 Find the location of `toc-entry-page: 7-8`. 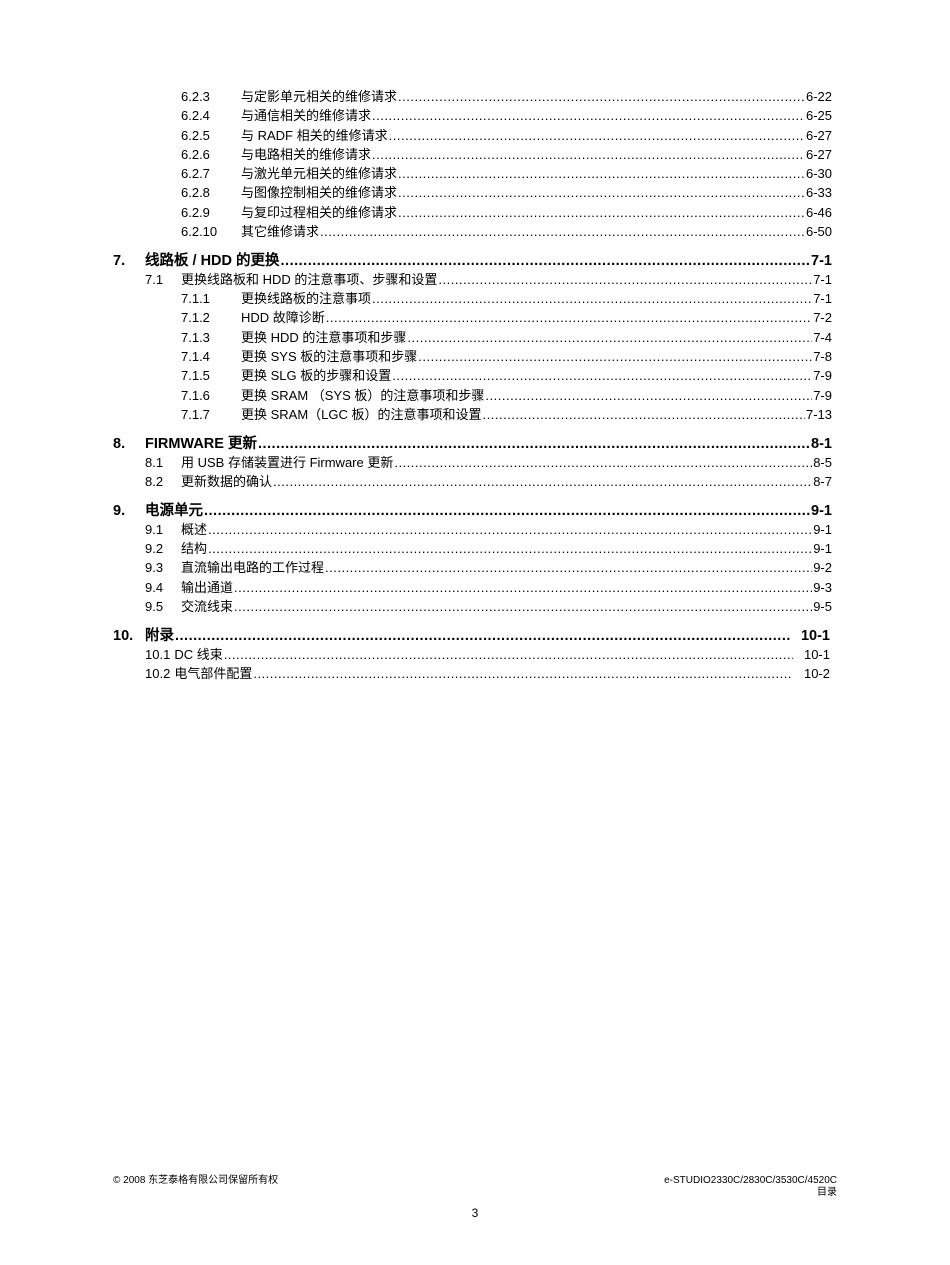

toc-entry-page: 7-8 is located at coordinates (822, 357).